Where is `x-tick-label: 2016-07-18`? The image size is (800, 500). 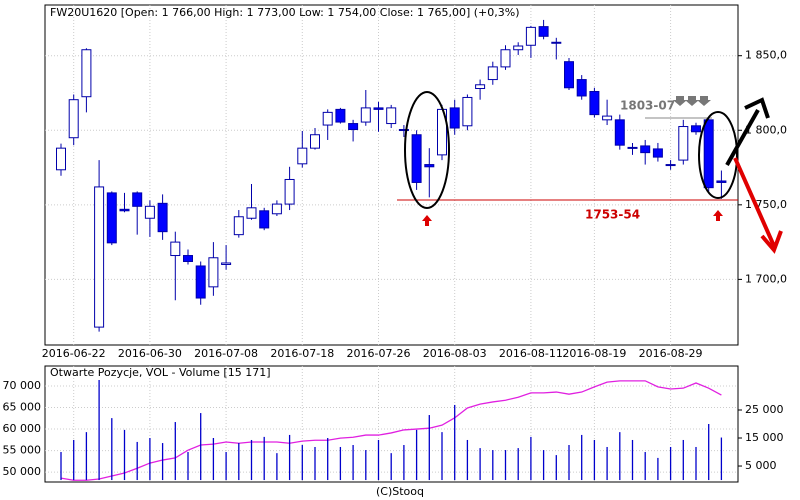
x-tick-label: 2016-07-18 is located at coordinates (302, 353).